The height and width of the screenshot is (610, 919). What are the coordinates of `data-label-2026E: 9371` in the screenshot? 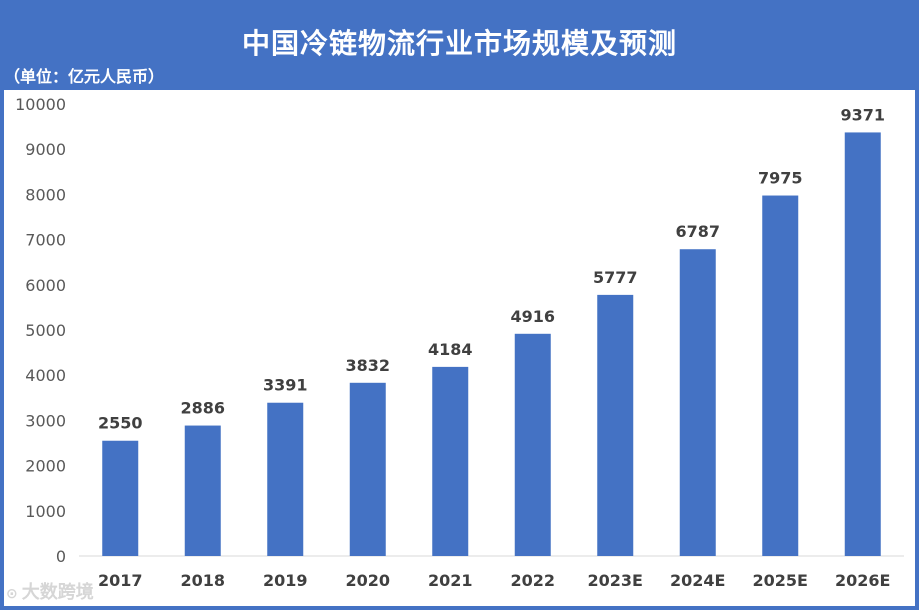 It's located at (862, 114).